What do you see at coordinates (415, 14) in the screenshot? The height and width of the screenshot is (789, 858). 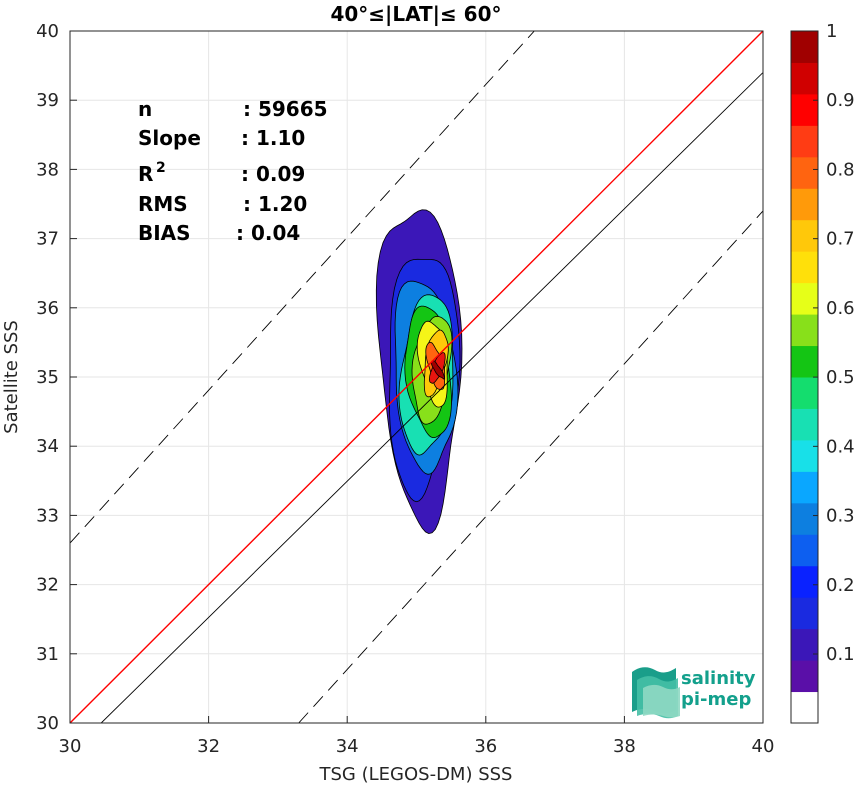 I see `chart-title: 40°≤|LAT|≤ 60°` at bounding box center [415, 14].